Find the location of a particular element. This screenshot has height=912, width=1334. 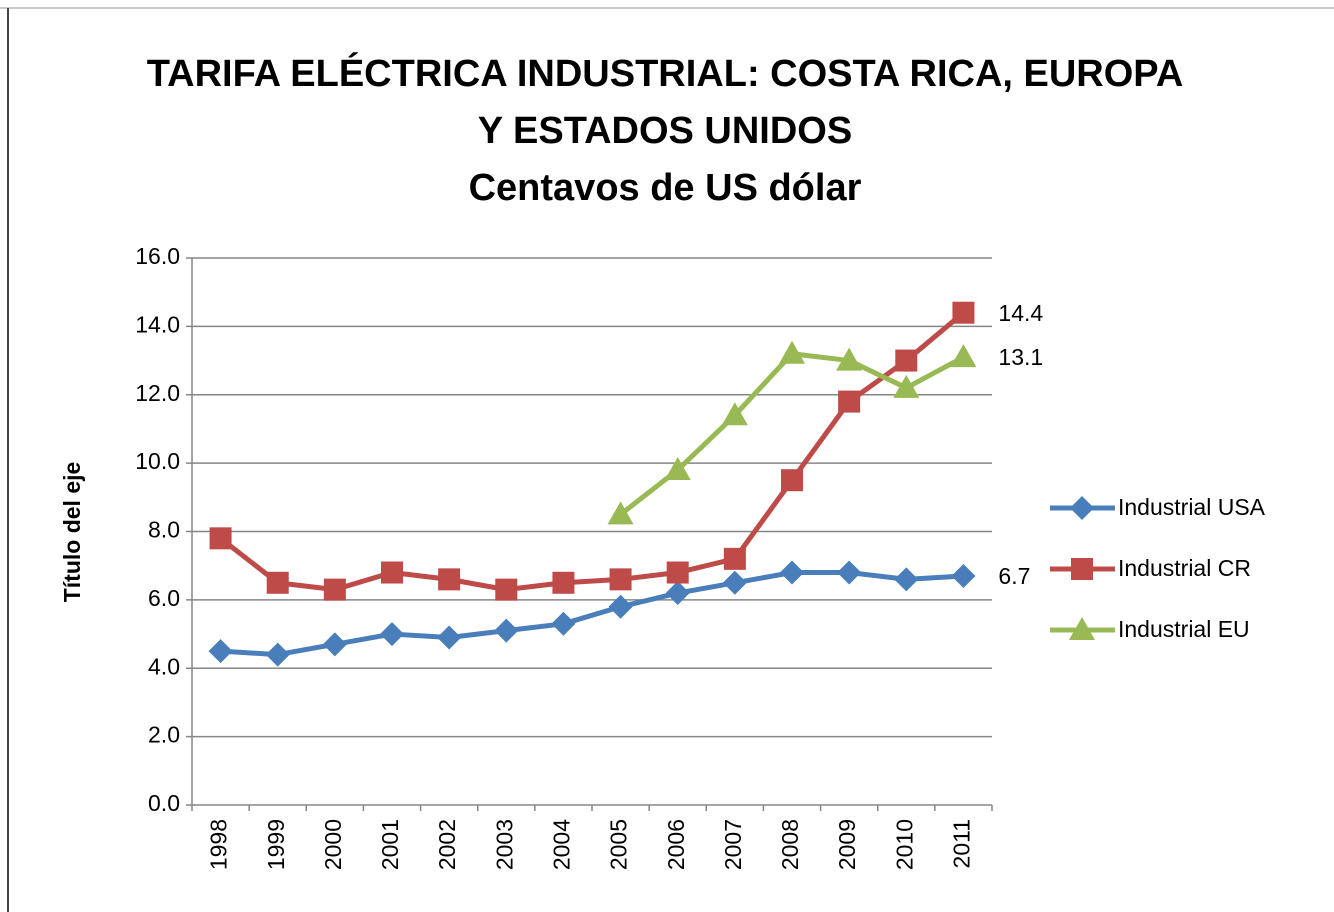

x-tick-label: 2006 is located at coordinates (676, 844).